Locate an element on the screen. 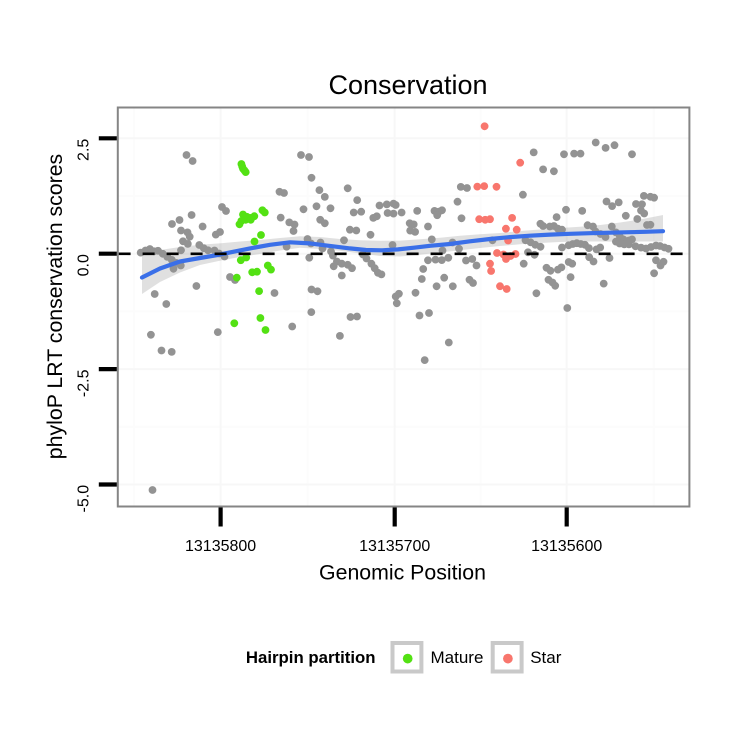  svg-text: phyloP LRT conservation scores is located at coordinates (55, 306).